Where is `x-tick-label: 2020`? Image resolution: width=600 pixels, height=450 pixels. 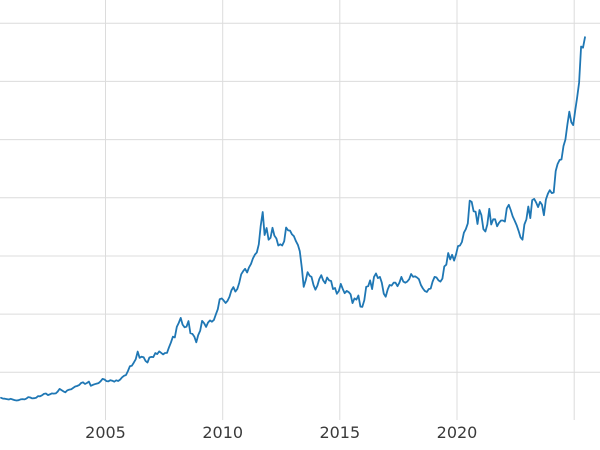 x-tick-label: 2020 is located at coordinates (457, 432).